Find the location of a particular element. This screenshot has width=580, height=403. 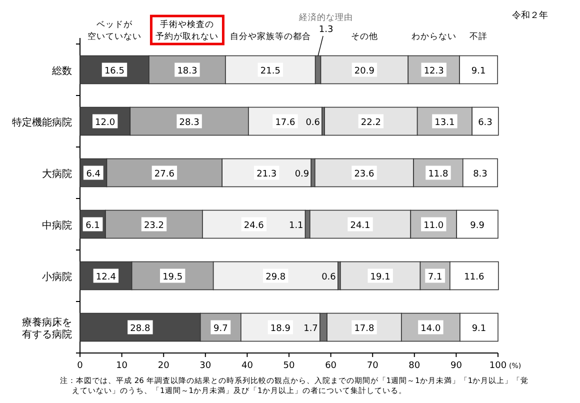

data-label: 13.1 is located at coordinates (444, 123).